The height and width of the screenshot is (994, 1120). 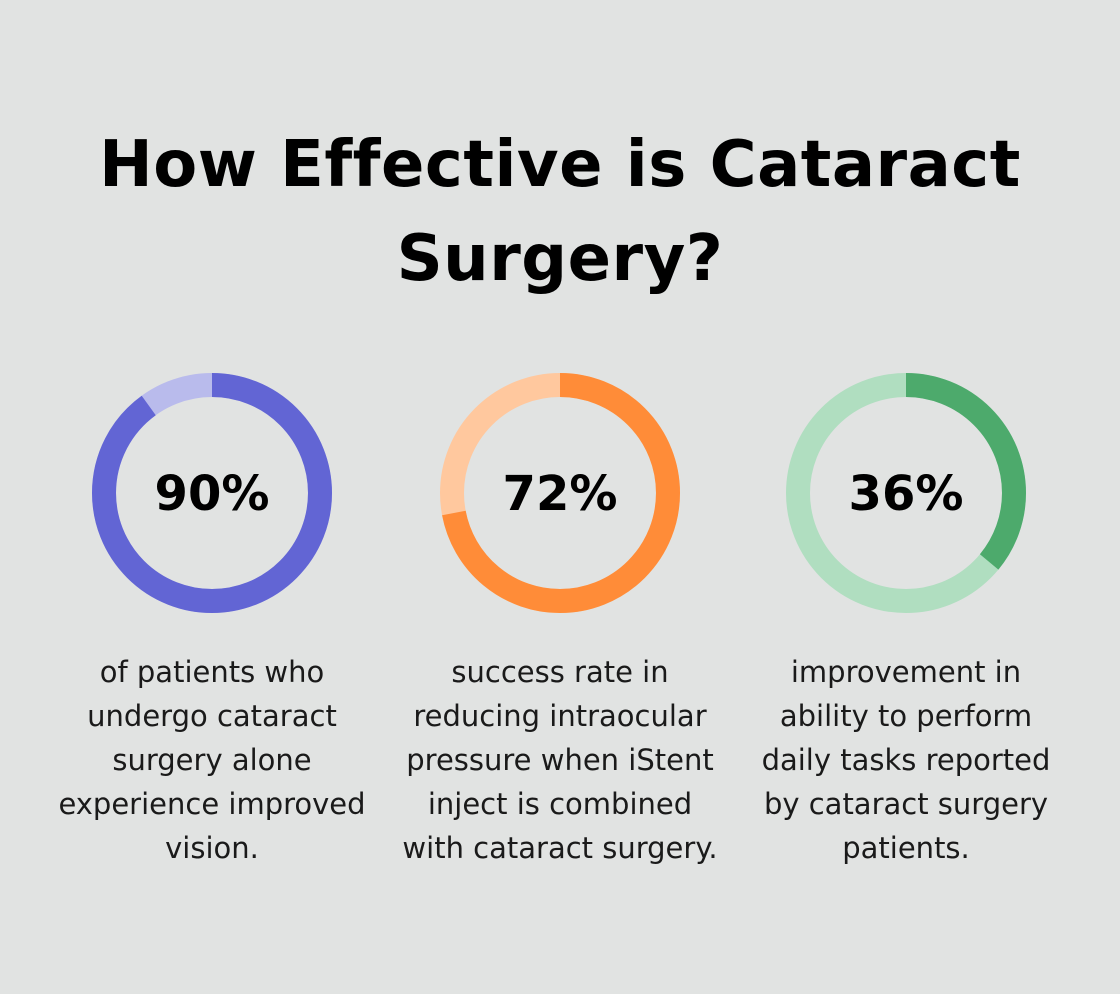 I want to click on donut-svg: 72%, so click(x=560, y=493).